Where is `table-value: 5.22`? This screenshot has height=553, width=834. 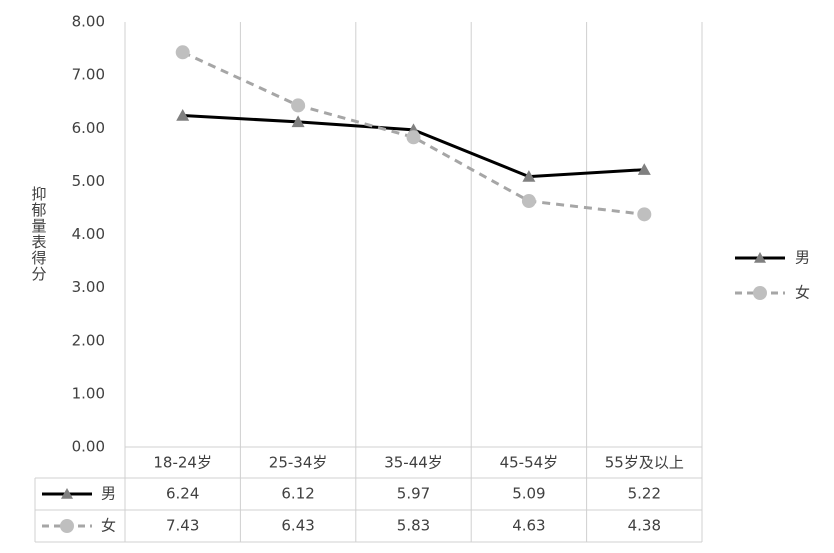
table-value: 5.22 is located at coordinates (644, 494).